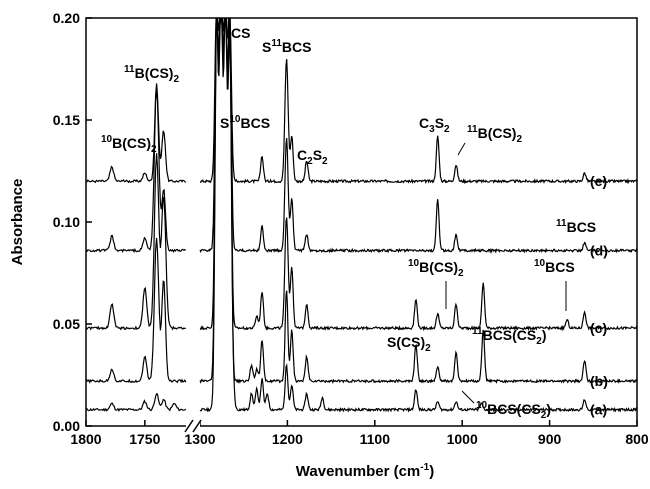  Describe the element at coordinates (312, 157) in the screenshot. I see `annotation-c2s2: C2S2` at that location.